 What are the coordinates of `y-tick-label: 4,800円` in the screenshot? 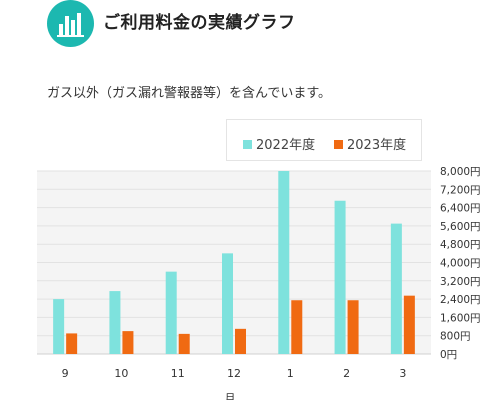 It's located at (460, 245).